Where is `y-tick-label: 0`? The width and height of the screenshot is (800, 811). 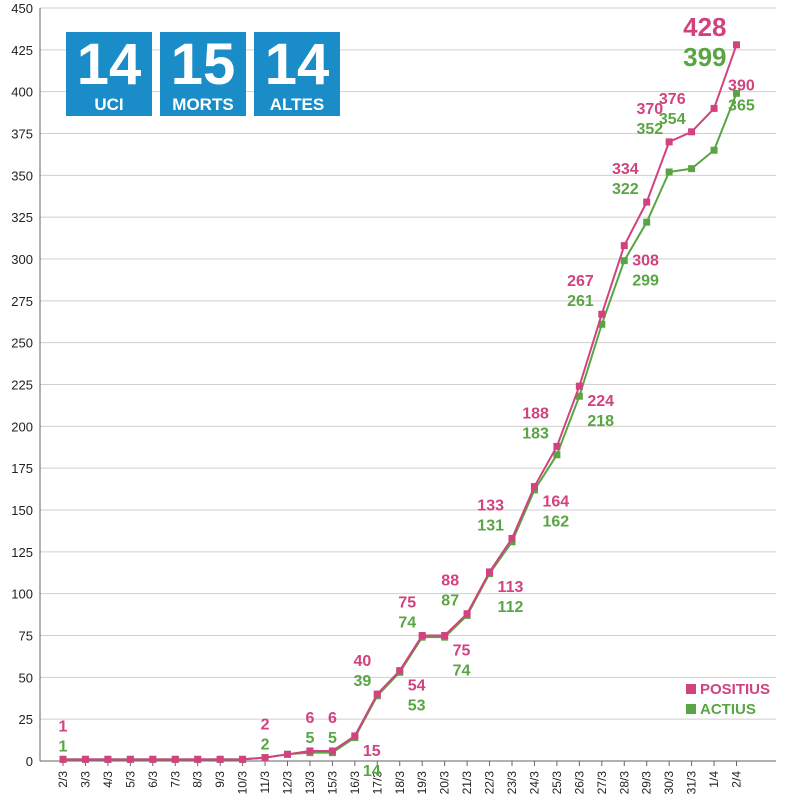 y-tick-label: 0 is located at coordinates (29, 761).